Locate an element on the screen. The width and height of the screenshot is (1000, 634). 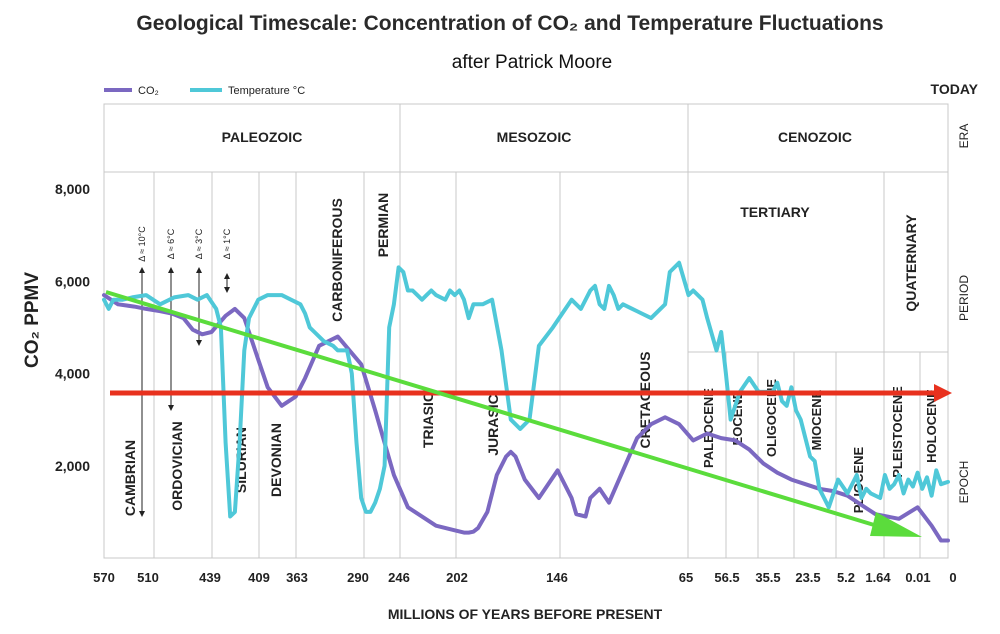
period-label: JURASIC is located at coordinates (493, 424).